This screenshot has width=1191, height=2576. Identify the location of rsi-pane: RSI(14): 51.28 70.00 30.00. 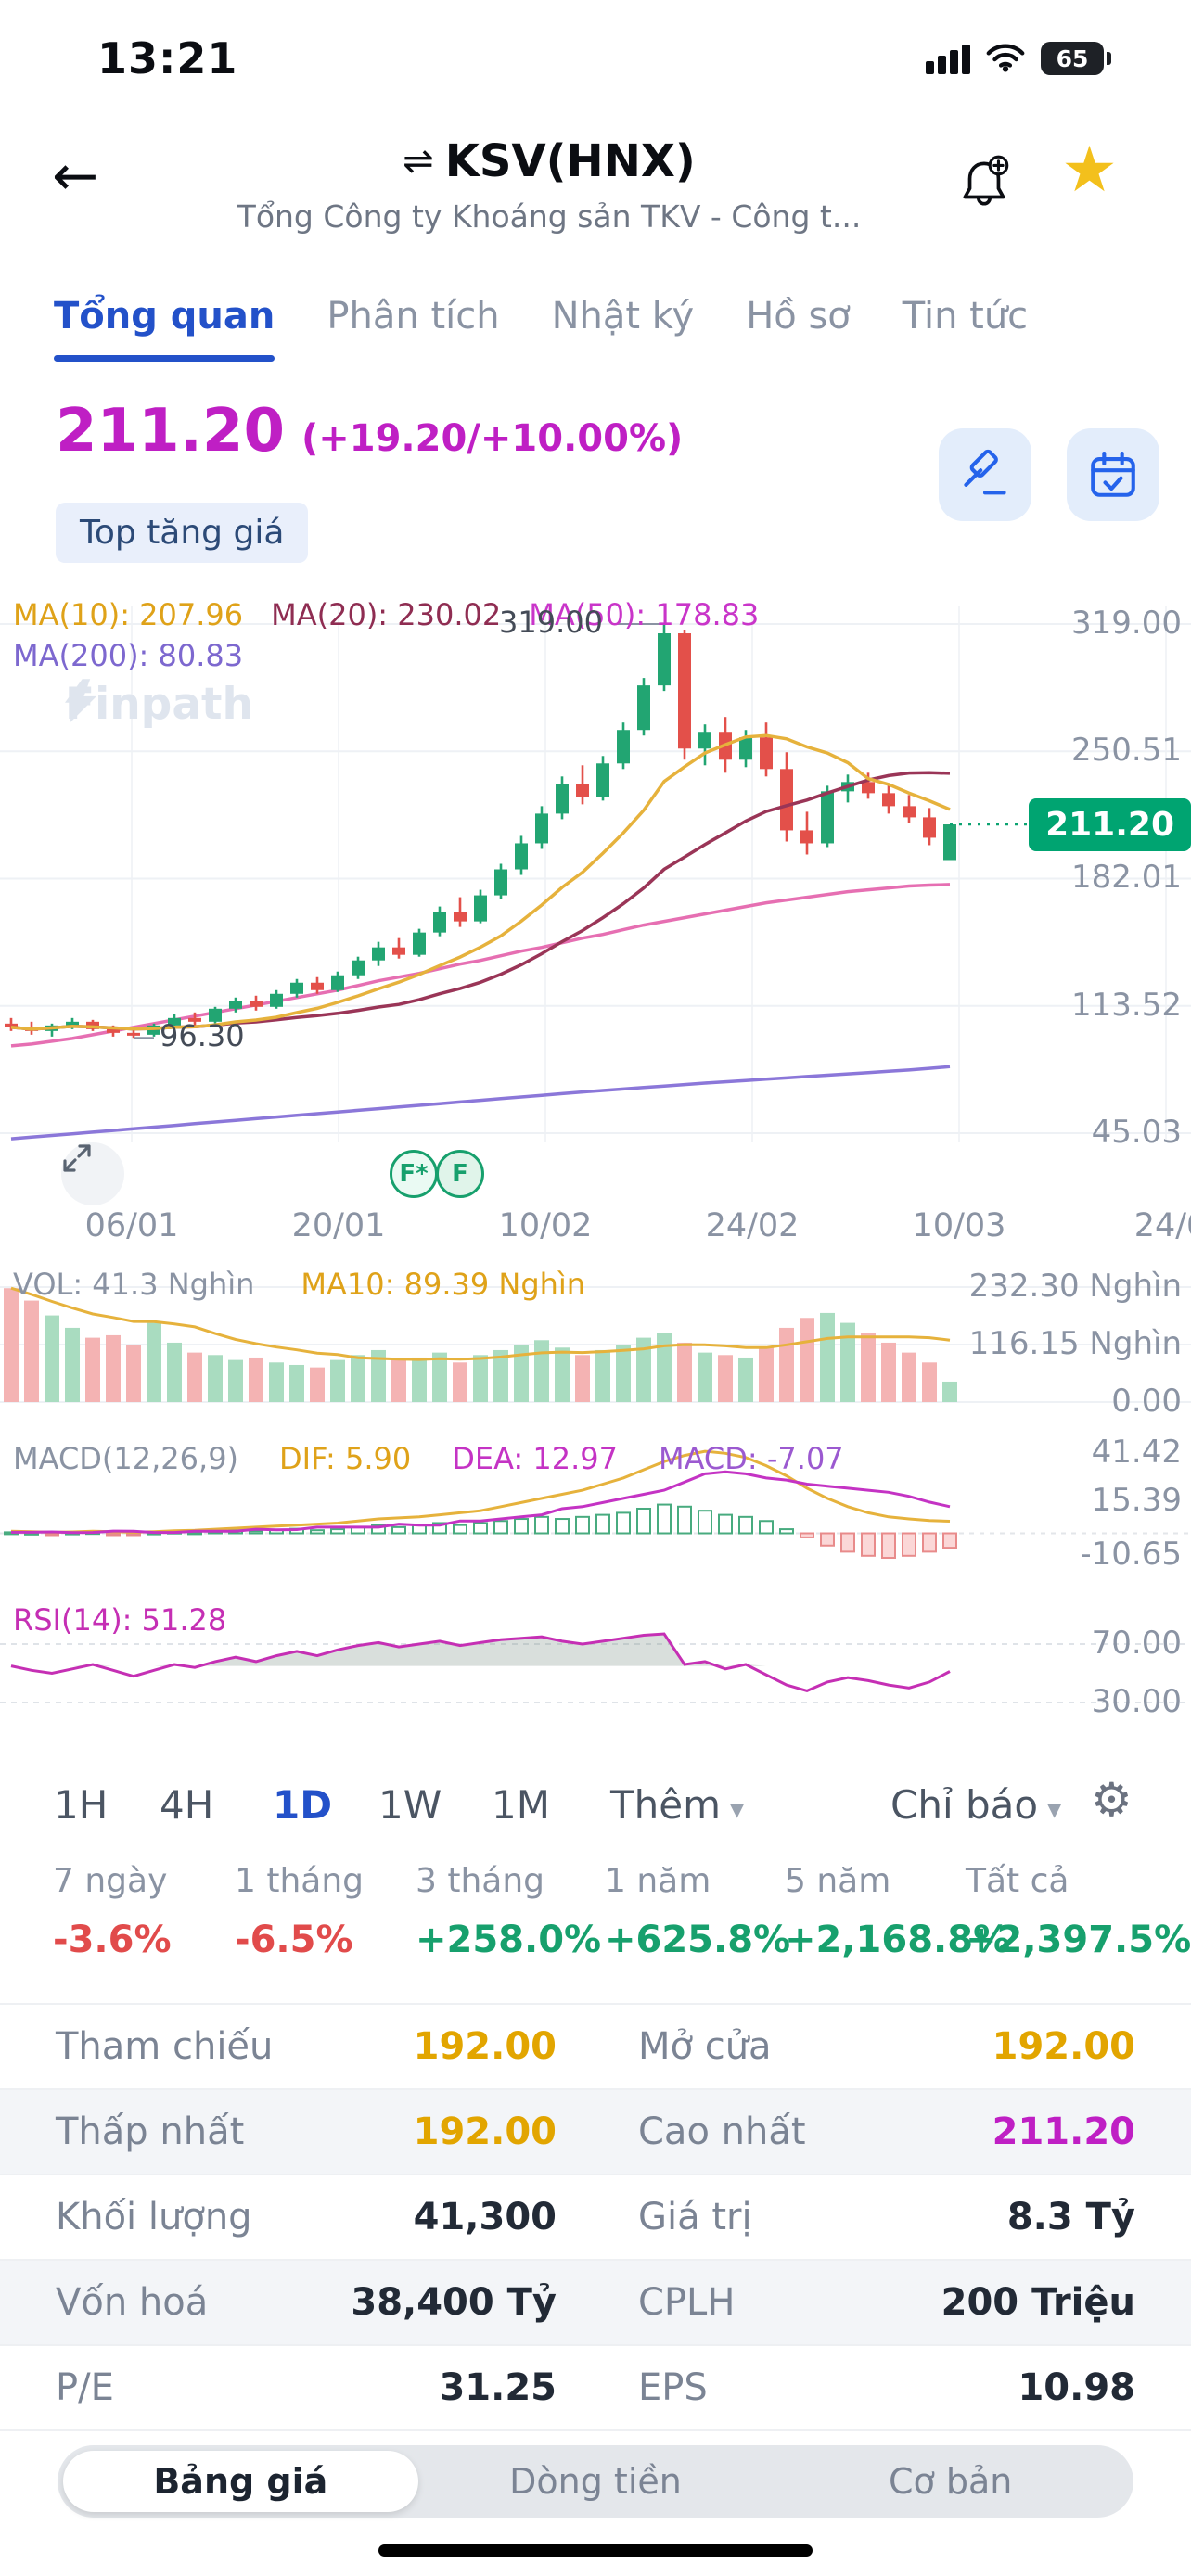
(595, 1675).